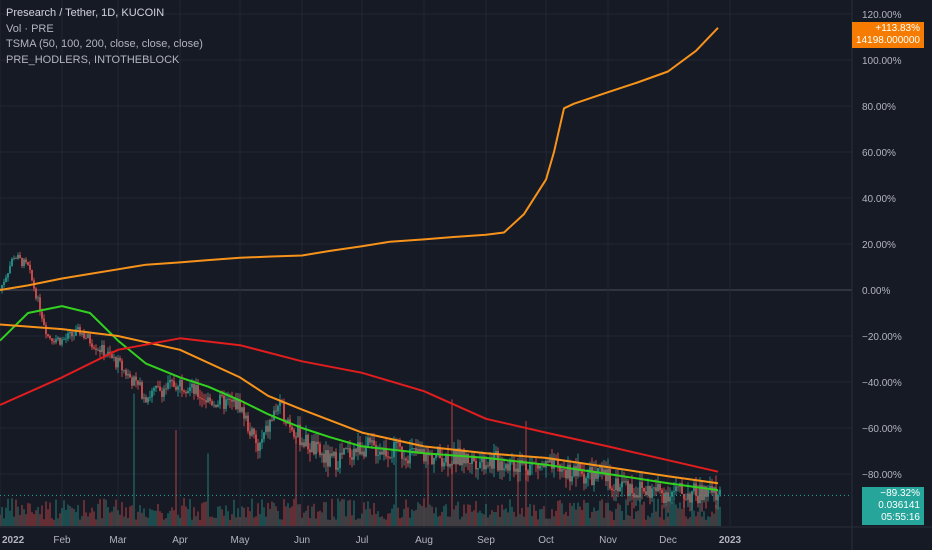 This screenshot has height=550, width=932. I want to click on legend-holders: PRE_HODLERS, INTOTHEBLOCK, so click(93, 59).